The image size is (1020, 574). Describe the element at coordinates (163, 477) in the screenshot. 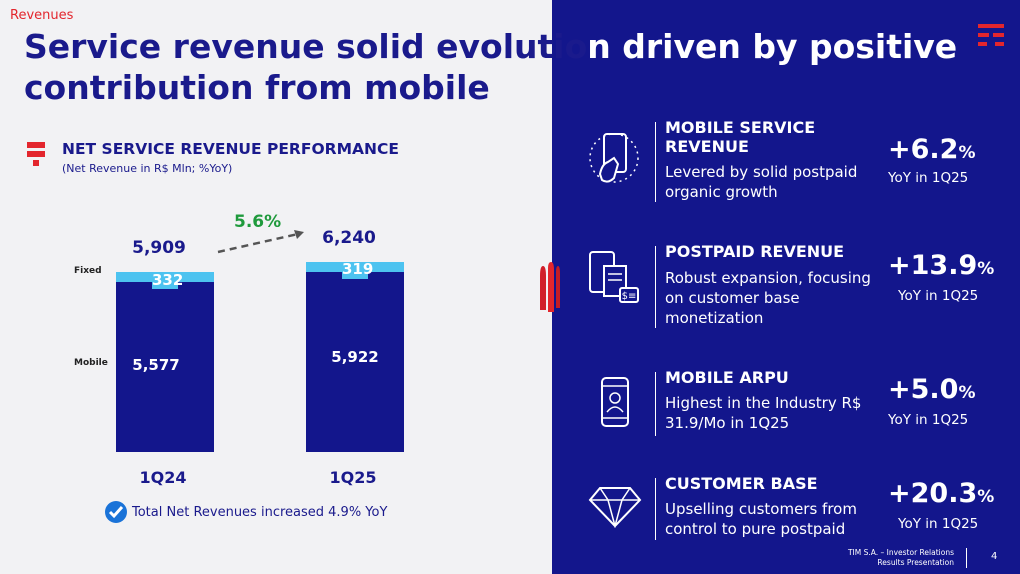

I see `category-label: 1Q24` at that location.